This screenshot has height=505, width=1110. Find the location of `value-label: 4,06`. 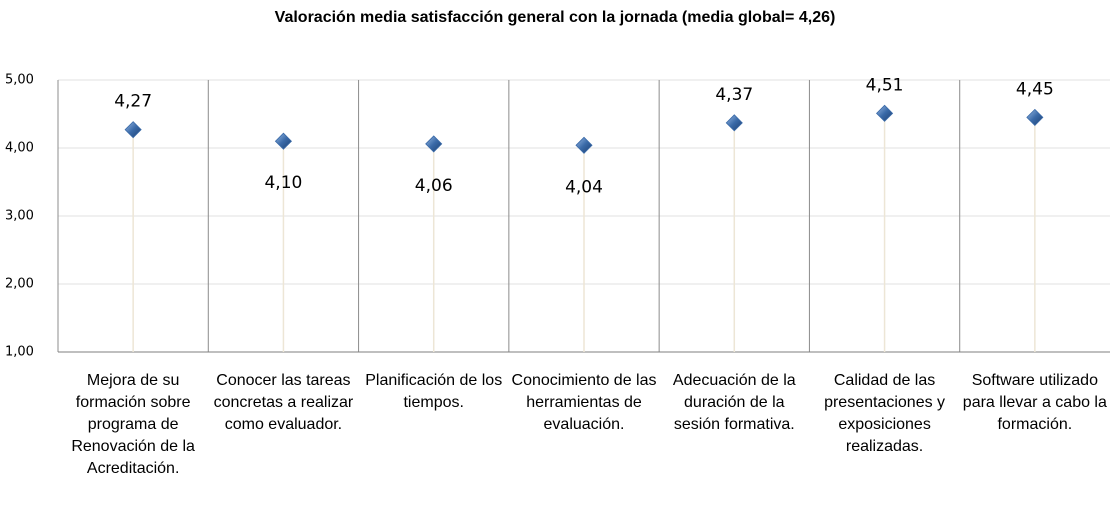

value-label: 4,06 is located at coordinates (434, 186).